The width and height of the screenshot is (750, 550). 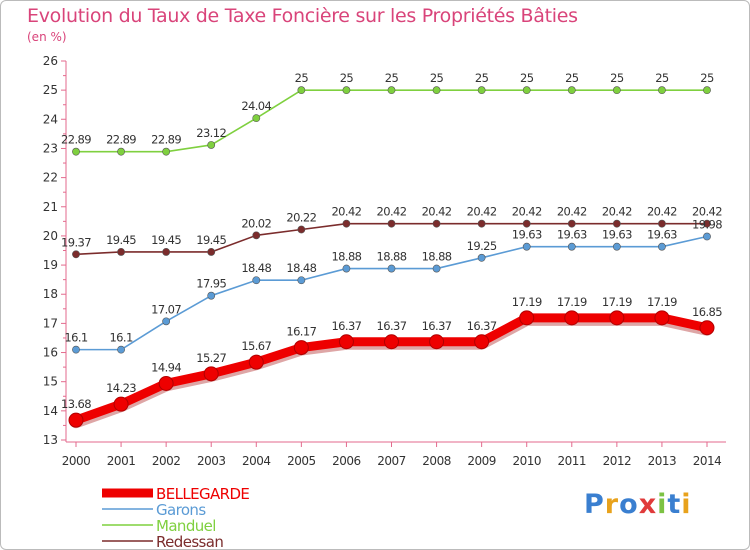 I want to click on logo-letter: i, so click(x=686, y=504).